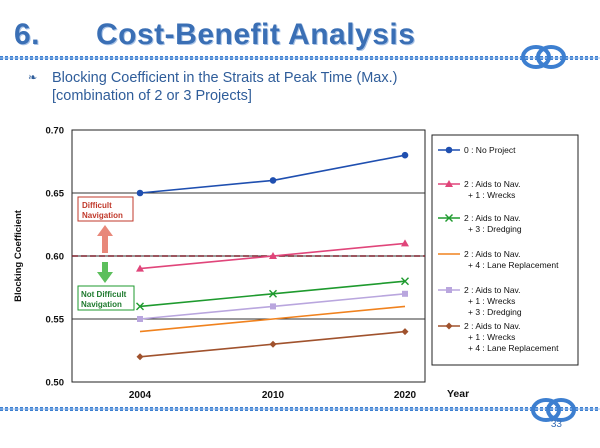  I want to click on difficult-navigation-box, so click(105, 209).